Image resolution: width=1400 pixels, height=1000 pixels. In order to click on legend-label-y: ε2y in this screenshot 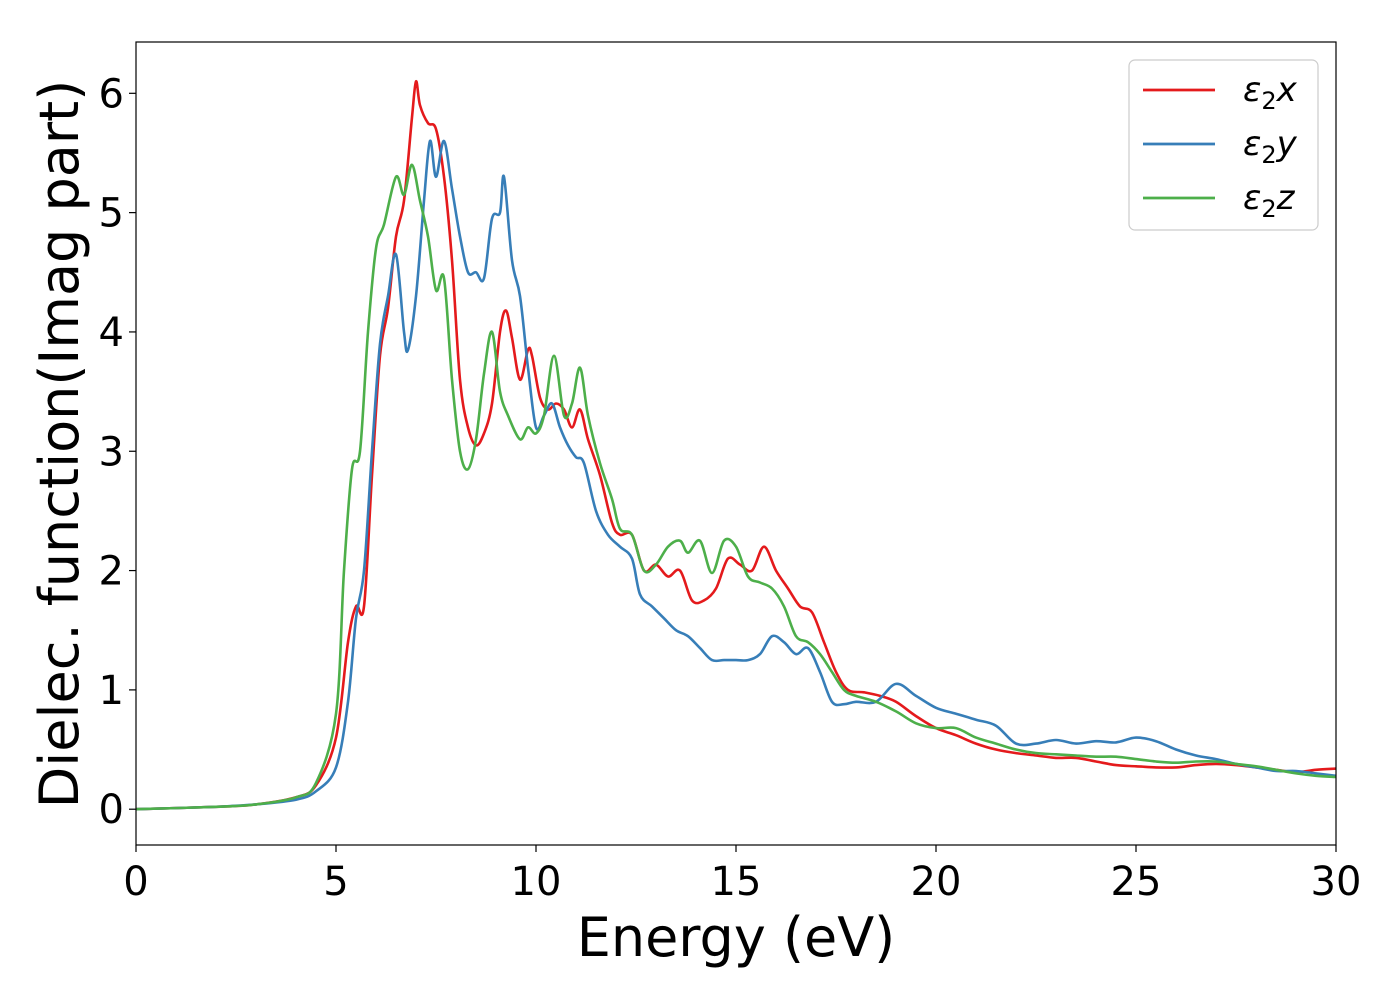, I will do `click(1270, 146)`.